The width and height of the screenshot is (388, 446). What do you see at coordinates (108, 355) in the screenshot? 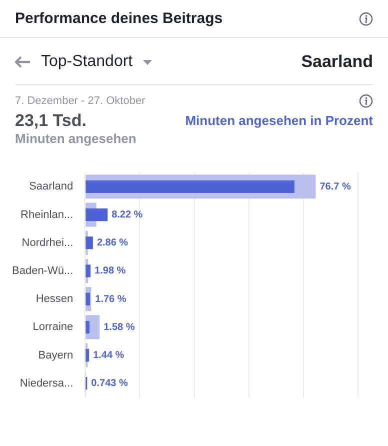
I see `data-label: 1.44 %` at bounding box center [108, 355].